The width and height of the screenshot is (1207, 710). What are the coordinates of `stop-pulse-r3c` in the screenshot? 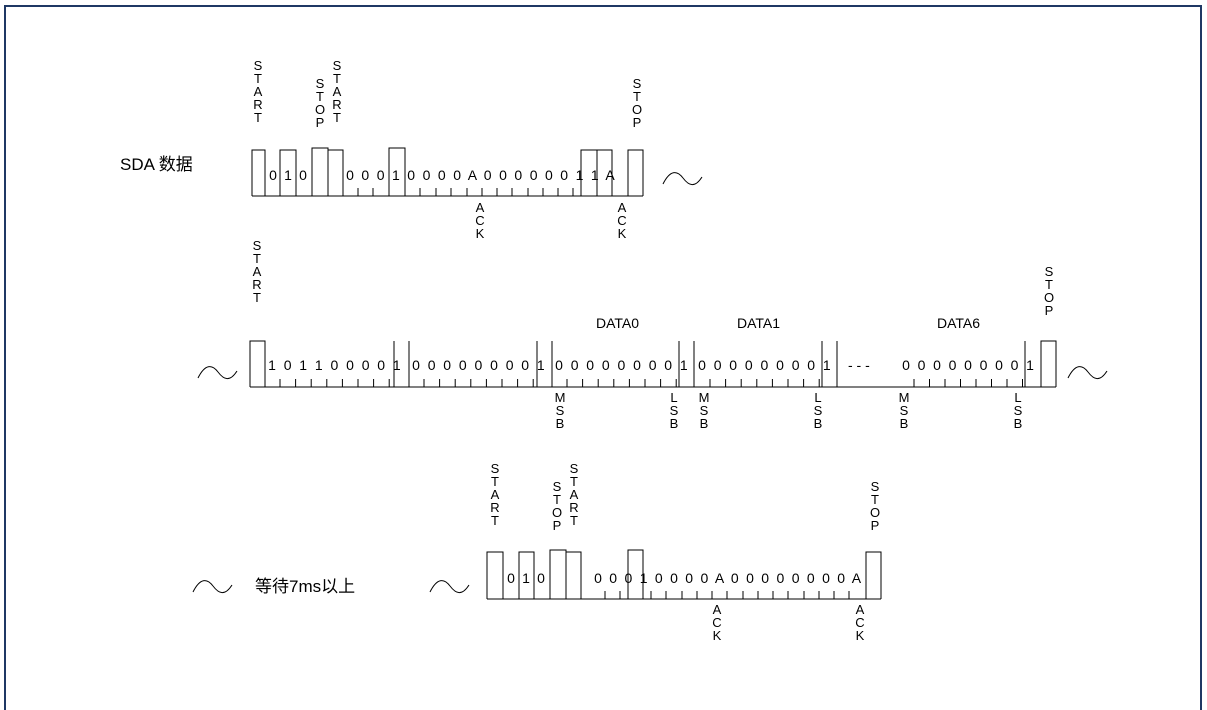 It's located at (873, 575).